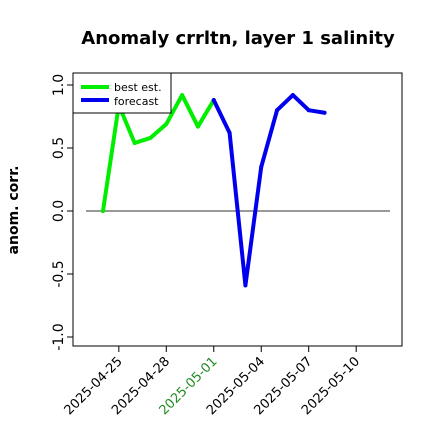 The width and height of the screenshot is (440, 440). What do you see at coordinates (238, 38) in the screenshot?
I see `chart-title: Anomaly crrltn, layer 1 salinity` at bounding box center [238, 38].